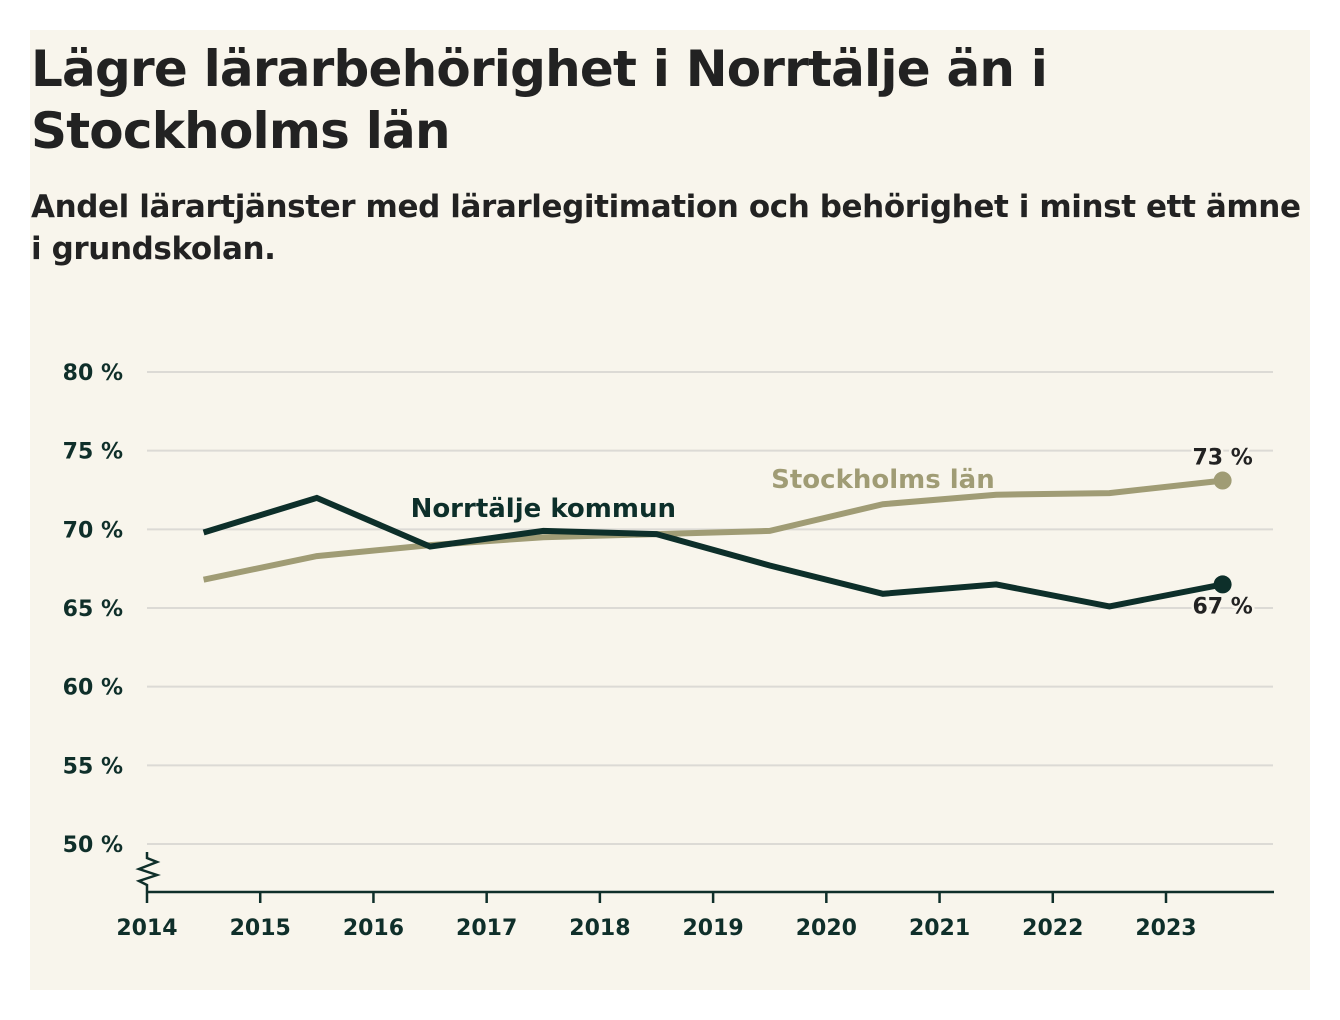  Describe the element at coordinates (112, 626) in the screenshot. I see `y-axis: 50 % 55 % 60 % 65 % 70 % 75 % 80 %` at that location.